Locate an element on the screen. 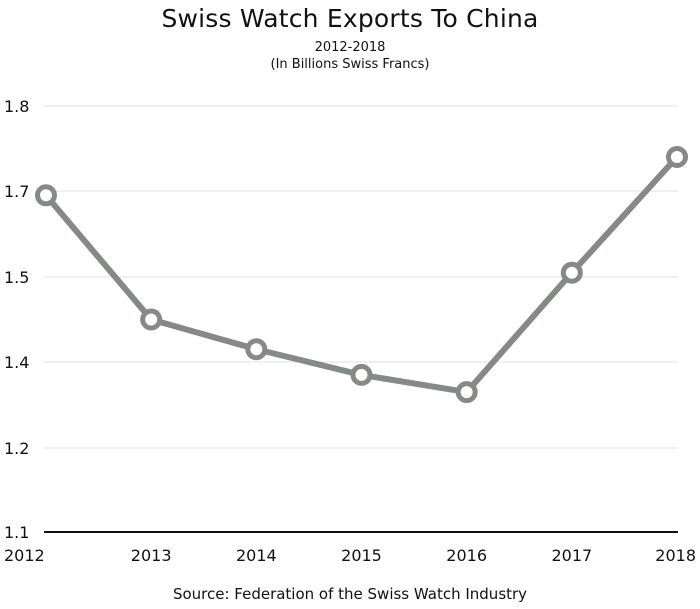  x-axis-labels: 2012 2013 2014 2015 2016 2017 2018 is located at coordinates (350, 555).